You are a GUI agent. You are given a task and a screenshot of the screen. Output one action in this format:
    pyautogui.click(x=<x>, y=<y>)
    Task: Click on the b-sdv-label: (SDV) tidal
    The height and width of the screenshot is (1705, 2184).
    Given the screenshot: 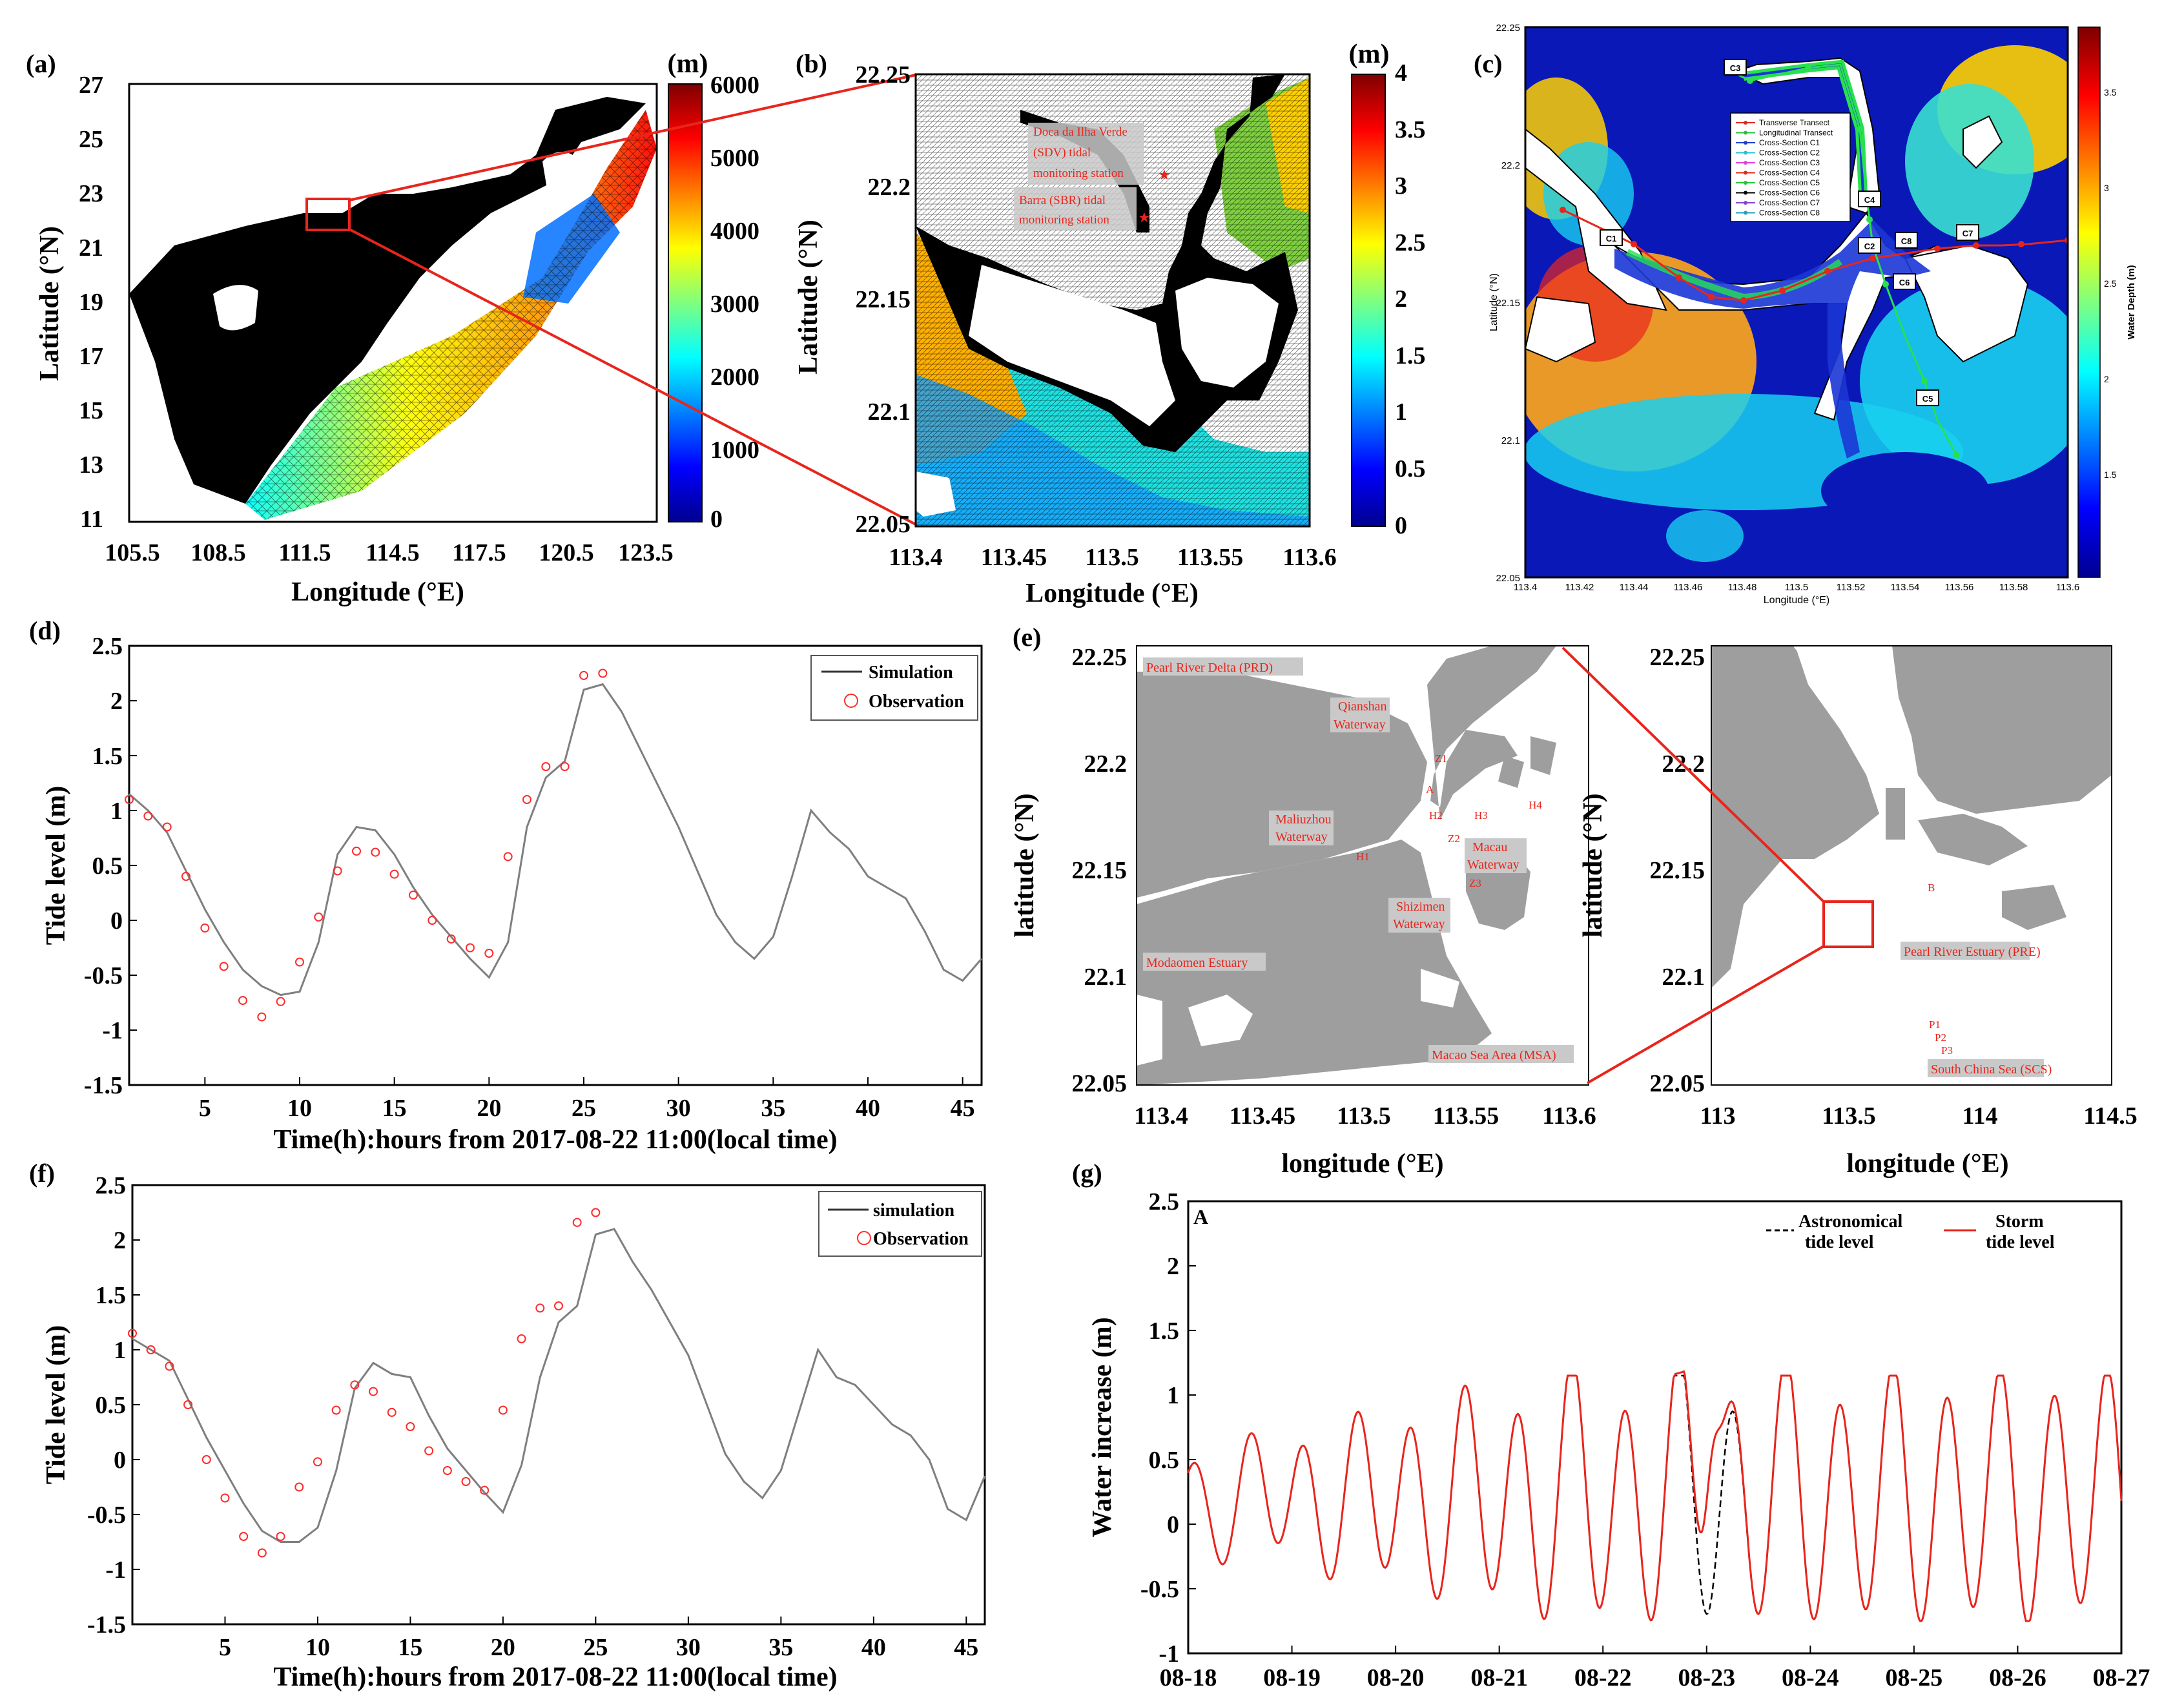 What is the action you would take?
    pyautogui.click(x=1062, y=153)
    